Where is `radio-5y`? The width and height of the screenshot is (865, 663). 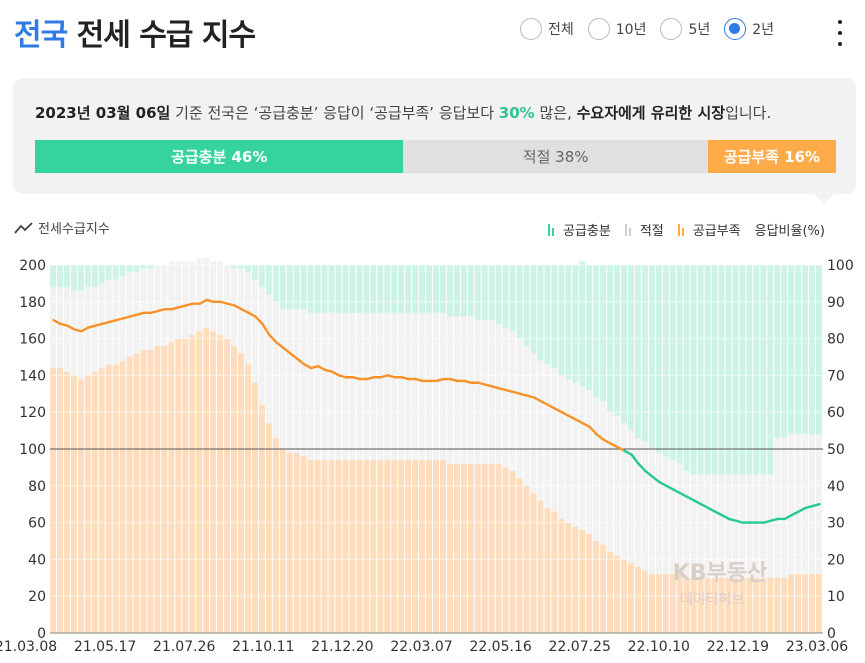 radio-5y is located at coordinates (671, 29).